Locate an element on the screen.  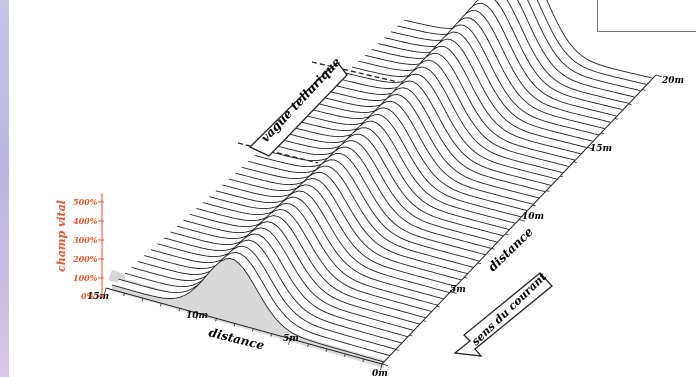
front-tick-label: 5m is located at coordinates (291, 339).